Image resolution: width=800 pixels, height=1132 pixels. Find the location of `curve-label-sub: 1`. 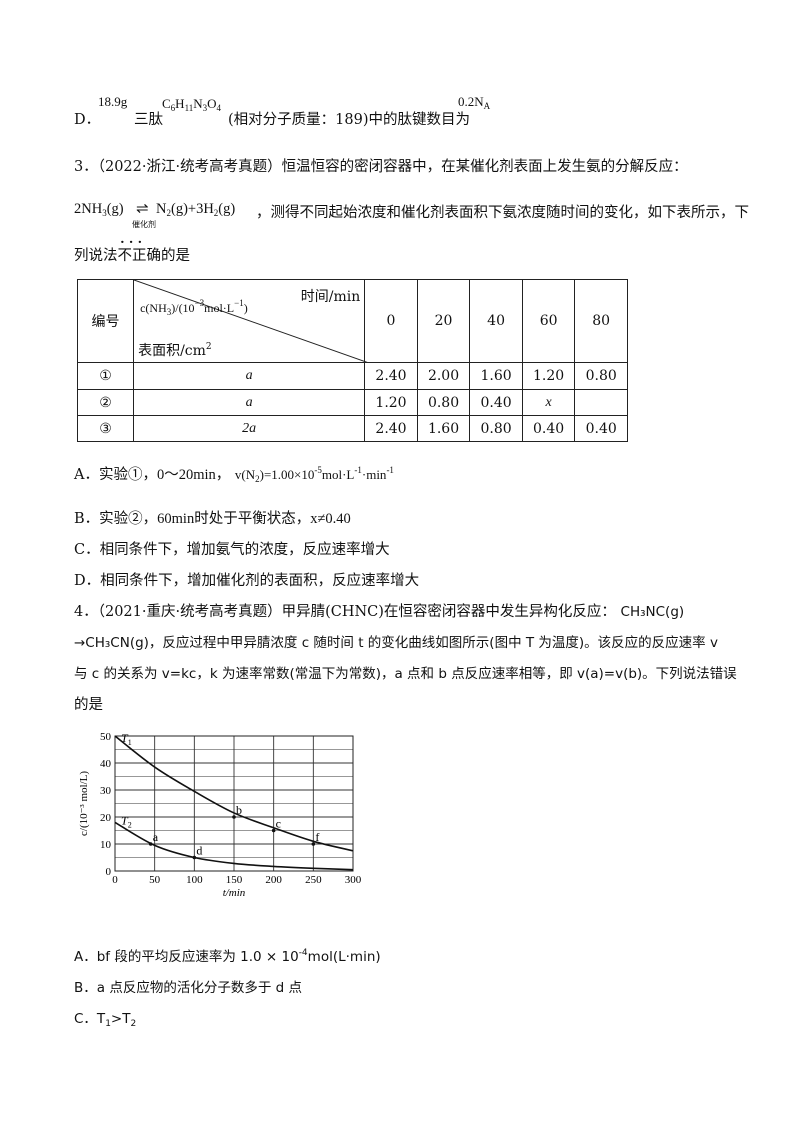

curve-label-sub: 1 is located at coordinates (130, 742).